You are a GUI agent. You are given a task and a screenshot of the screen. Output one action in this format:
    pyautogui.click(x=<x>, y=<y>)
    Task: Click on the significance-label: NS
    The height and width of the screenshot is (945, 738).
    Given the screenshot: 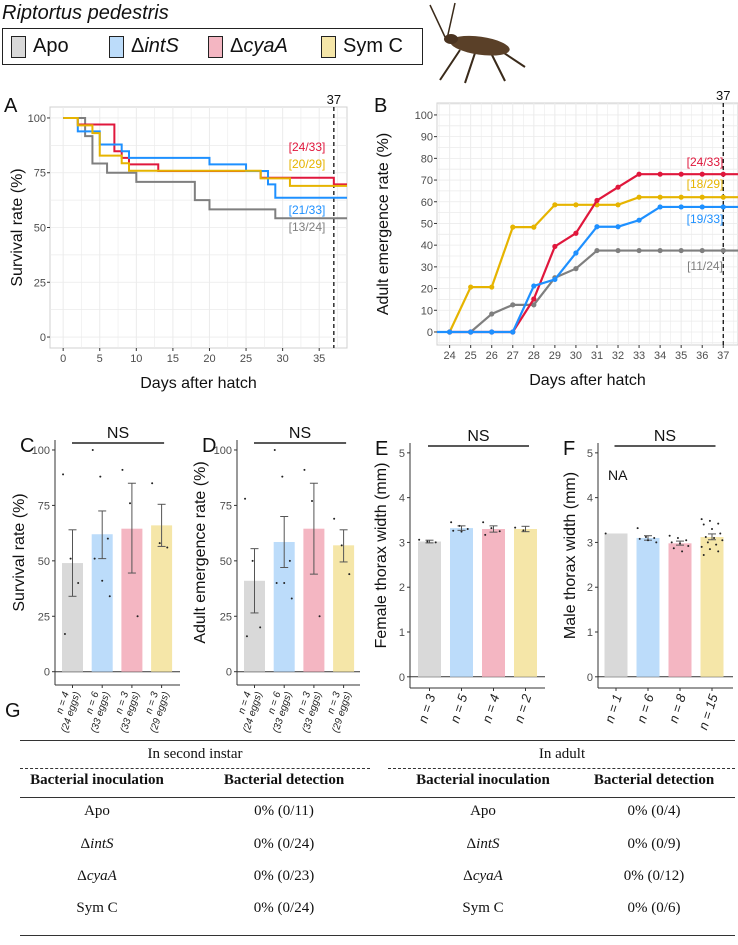 What is the action you would take?
    pyautogui.click(x=478, y=436)
    